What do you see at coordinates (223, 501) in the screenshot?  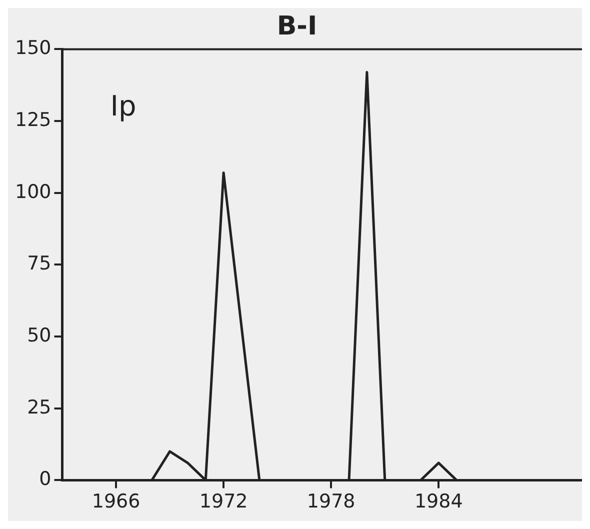 I see `x-tick-label: 1972` at bounding box center [223, 501].